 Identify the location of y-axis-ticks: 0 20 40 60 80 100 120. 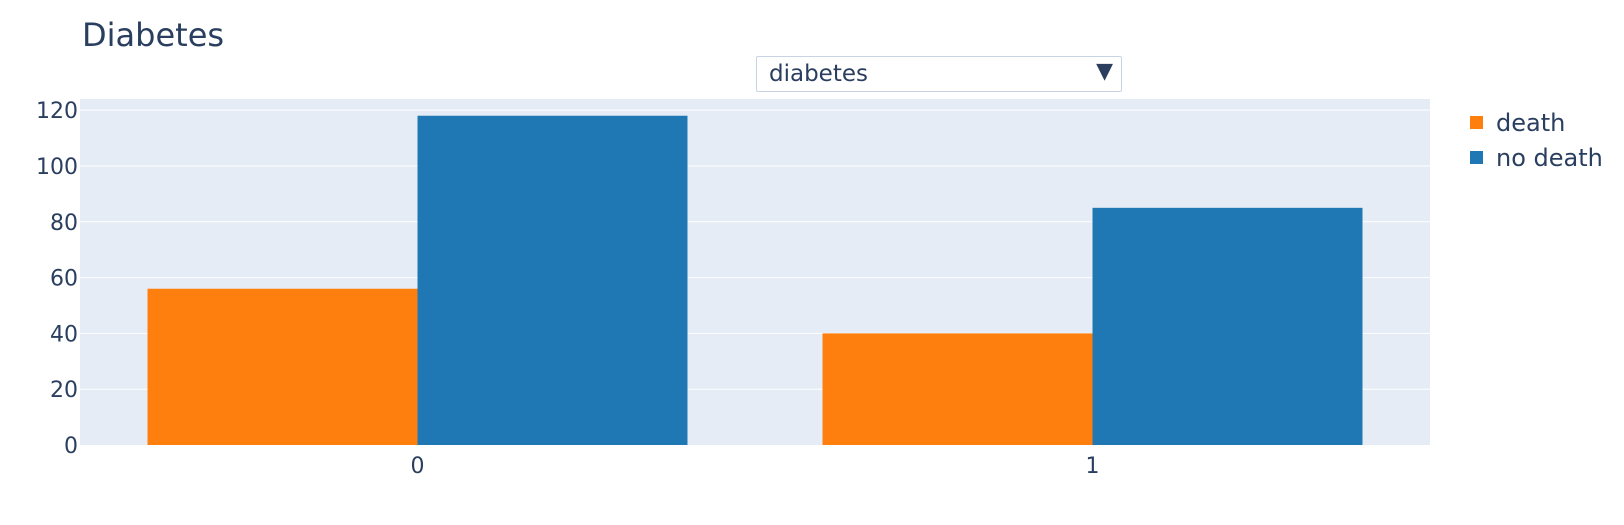
(57, 279).